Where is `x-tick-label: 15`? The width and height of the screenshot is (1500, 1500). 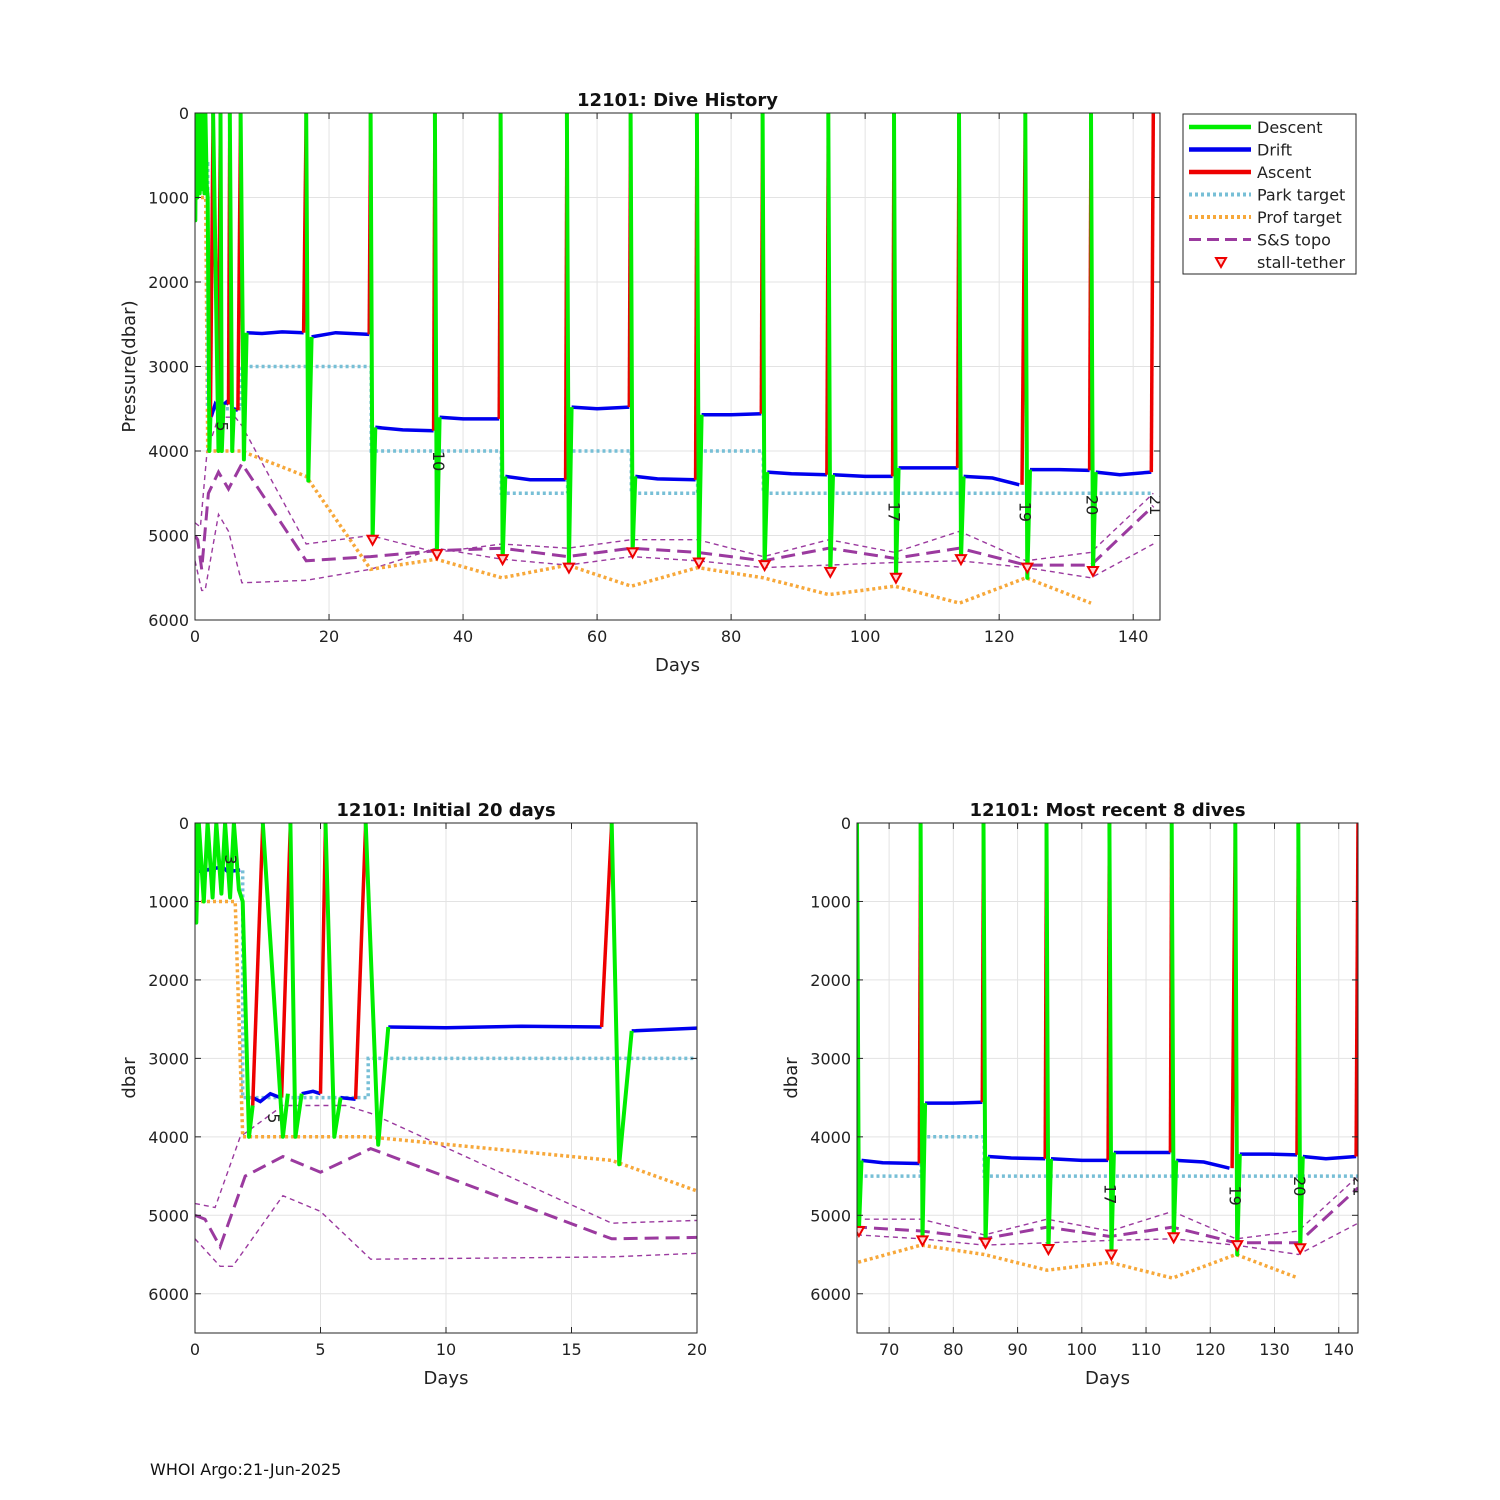 x-tick-label: 15 is located at coordinates (571, 1349).